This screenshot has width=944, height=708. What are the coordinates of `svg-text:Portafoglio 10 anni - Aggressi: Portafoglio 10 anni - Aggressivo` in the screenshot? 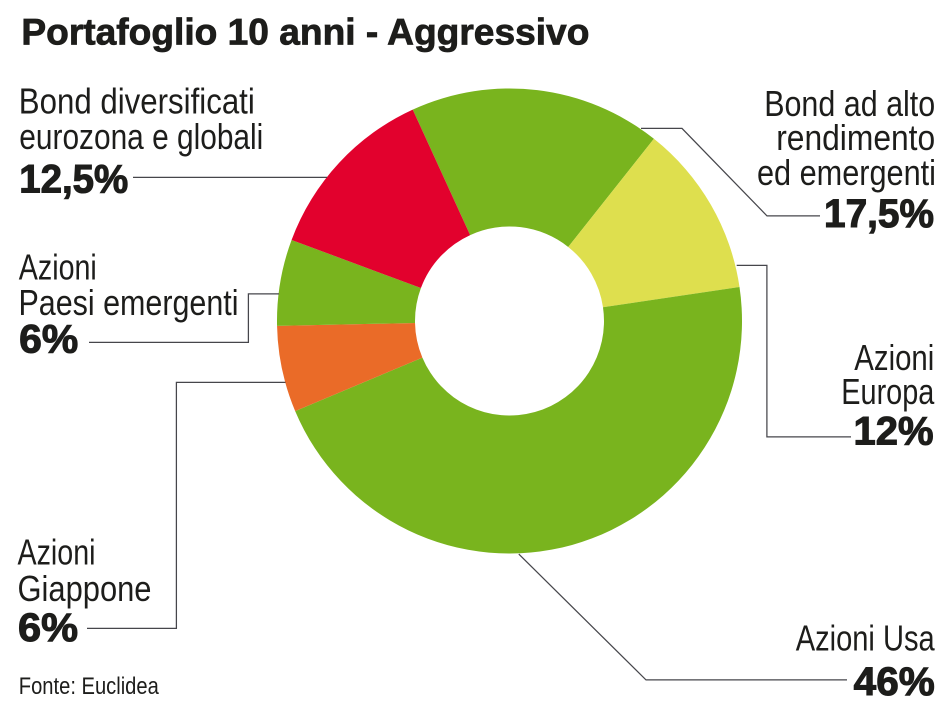 It's located at (305, 32).